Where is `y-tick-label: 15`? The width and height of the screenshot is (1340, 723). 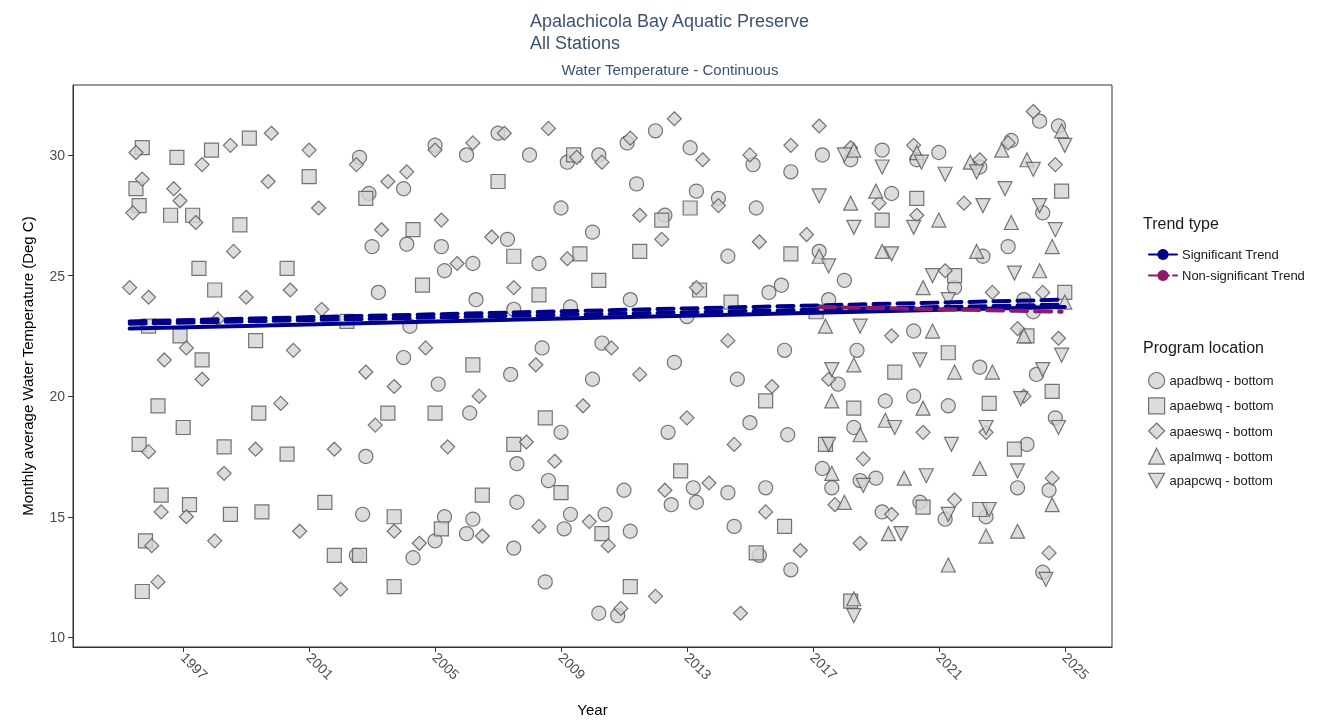 y-tick-label: 15 is located at coordinates (57, 516).